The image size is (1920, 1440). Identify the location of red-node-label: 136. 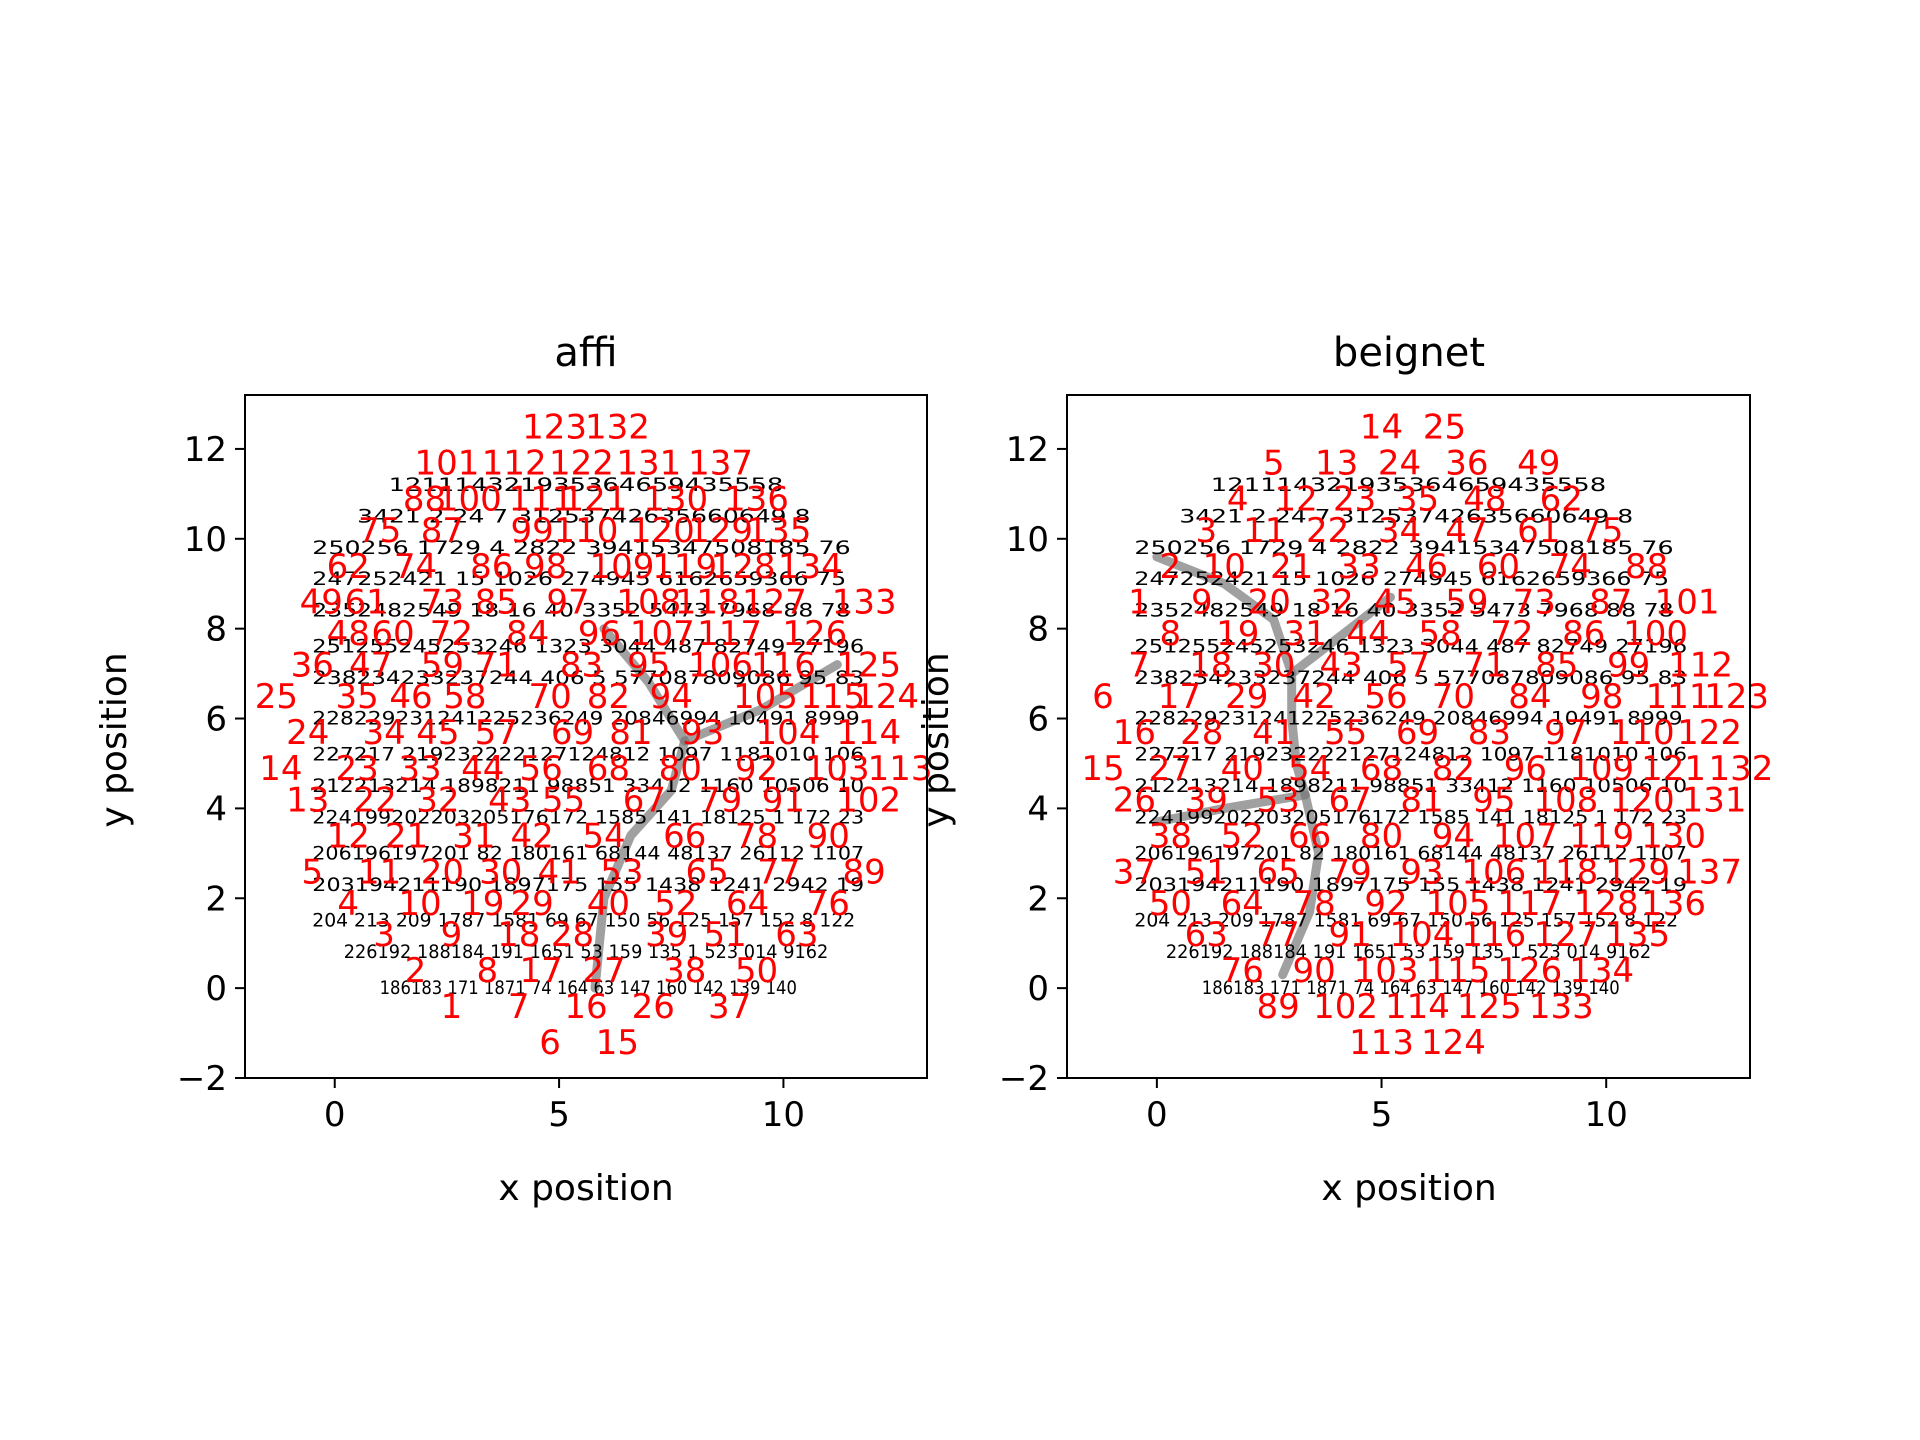
(1673, 904).